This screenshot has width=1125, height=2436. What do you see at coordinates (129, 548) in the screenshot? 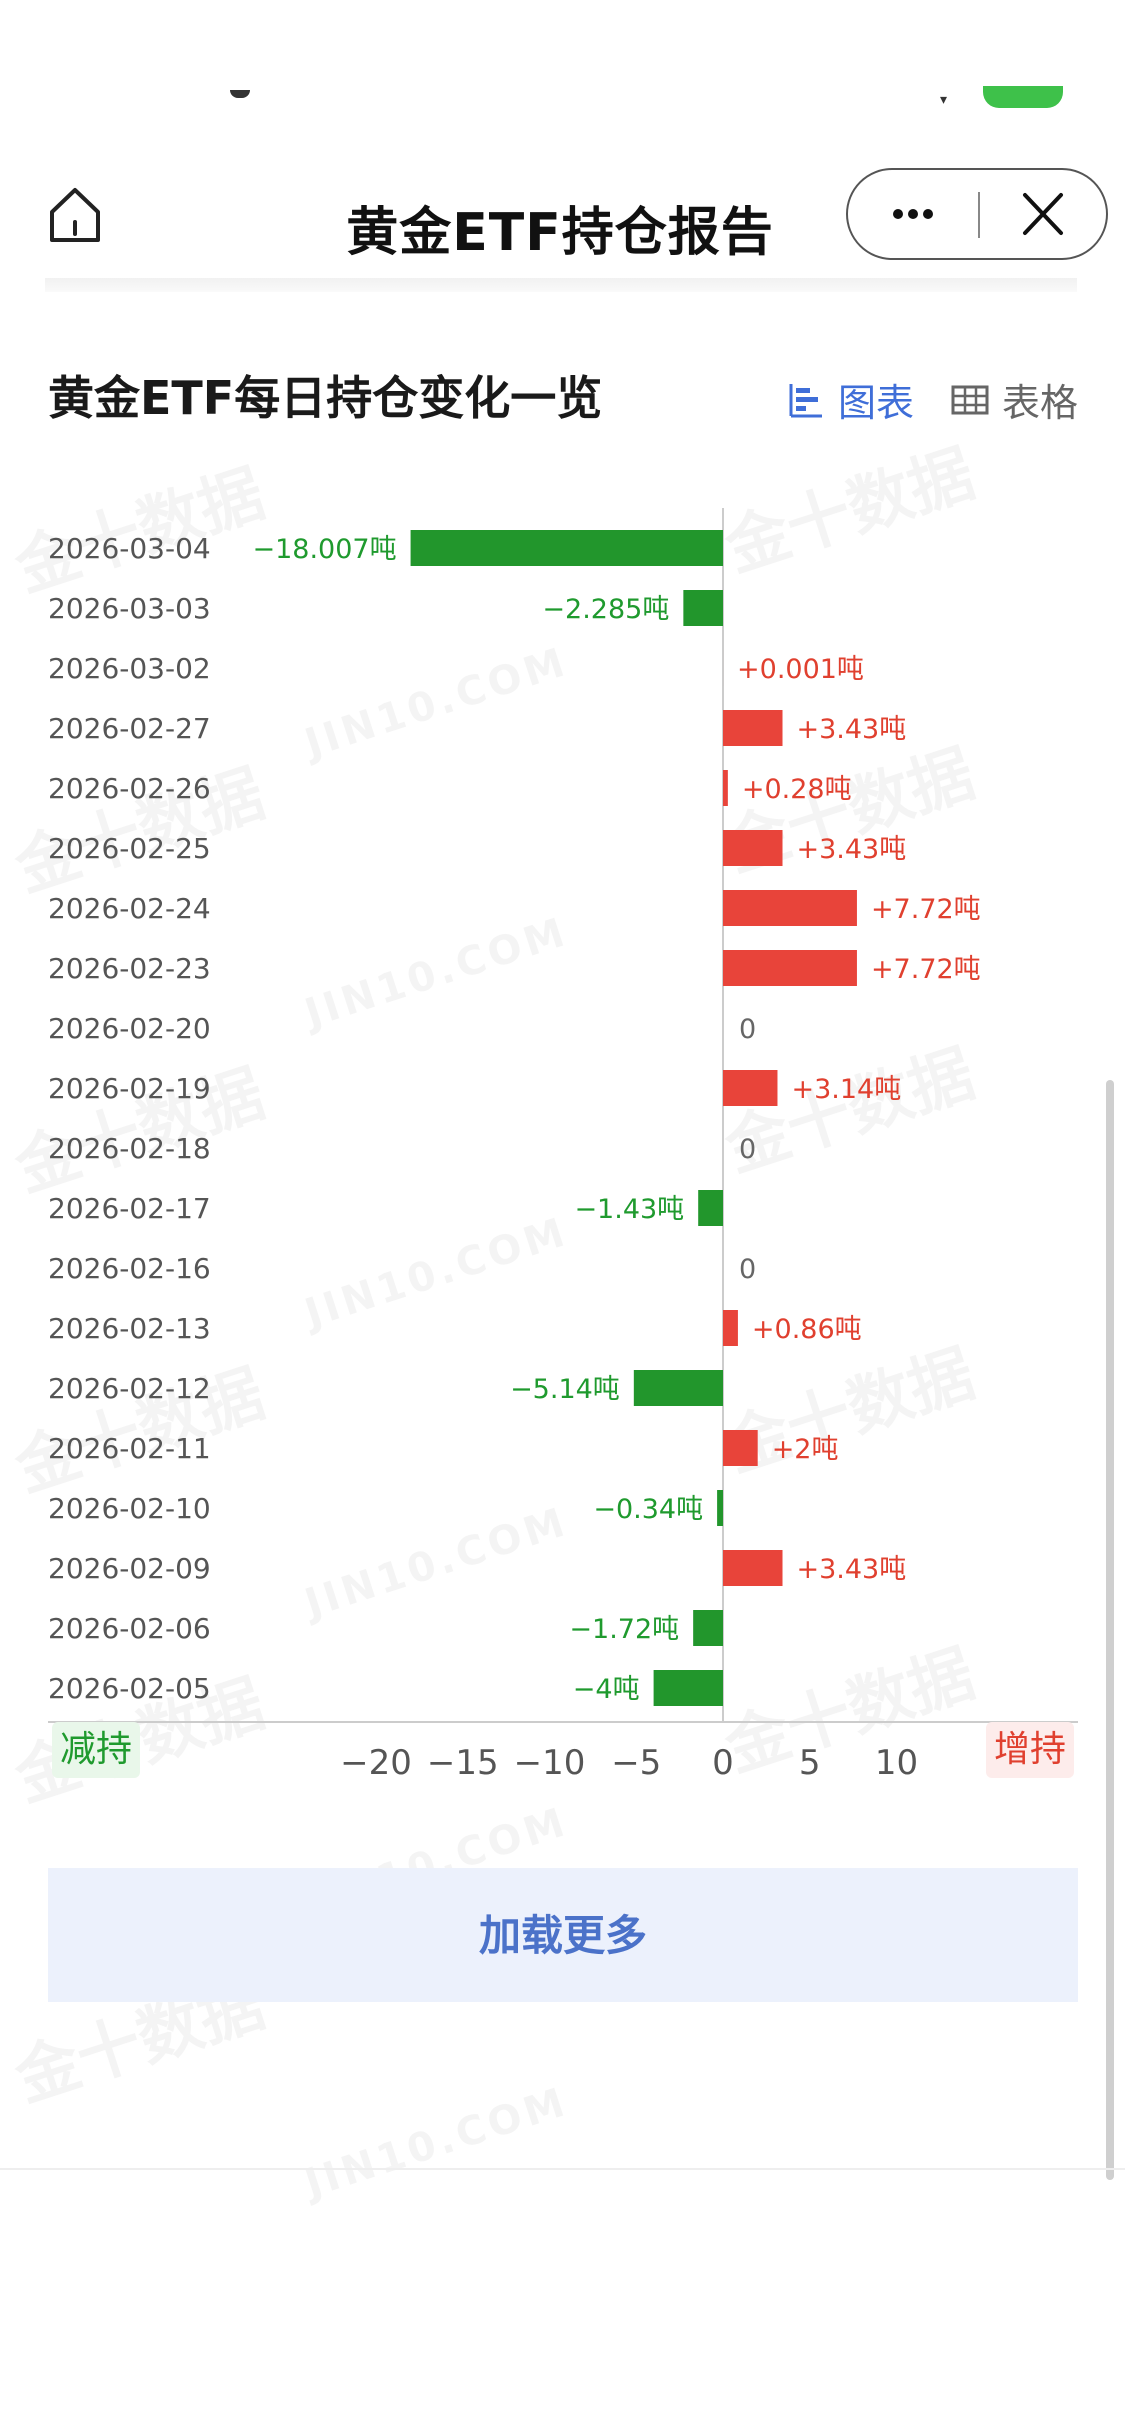
I see `category-label: 2026-03-04` at bounding box center [129, 548].